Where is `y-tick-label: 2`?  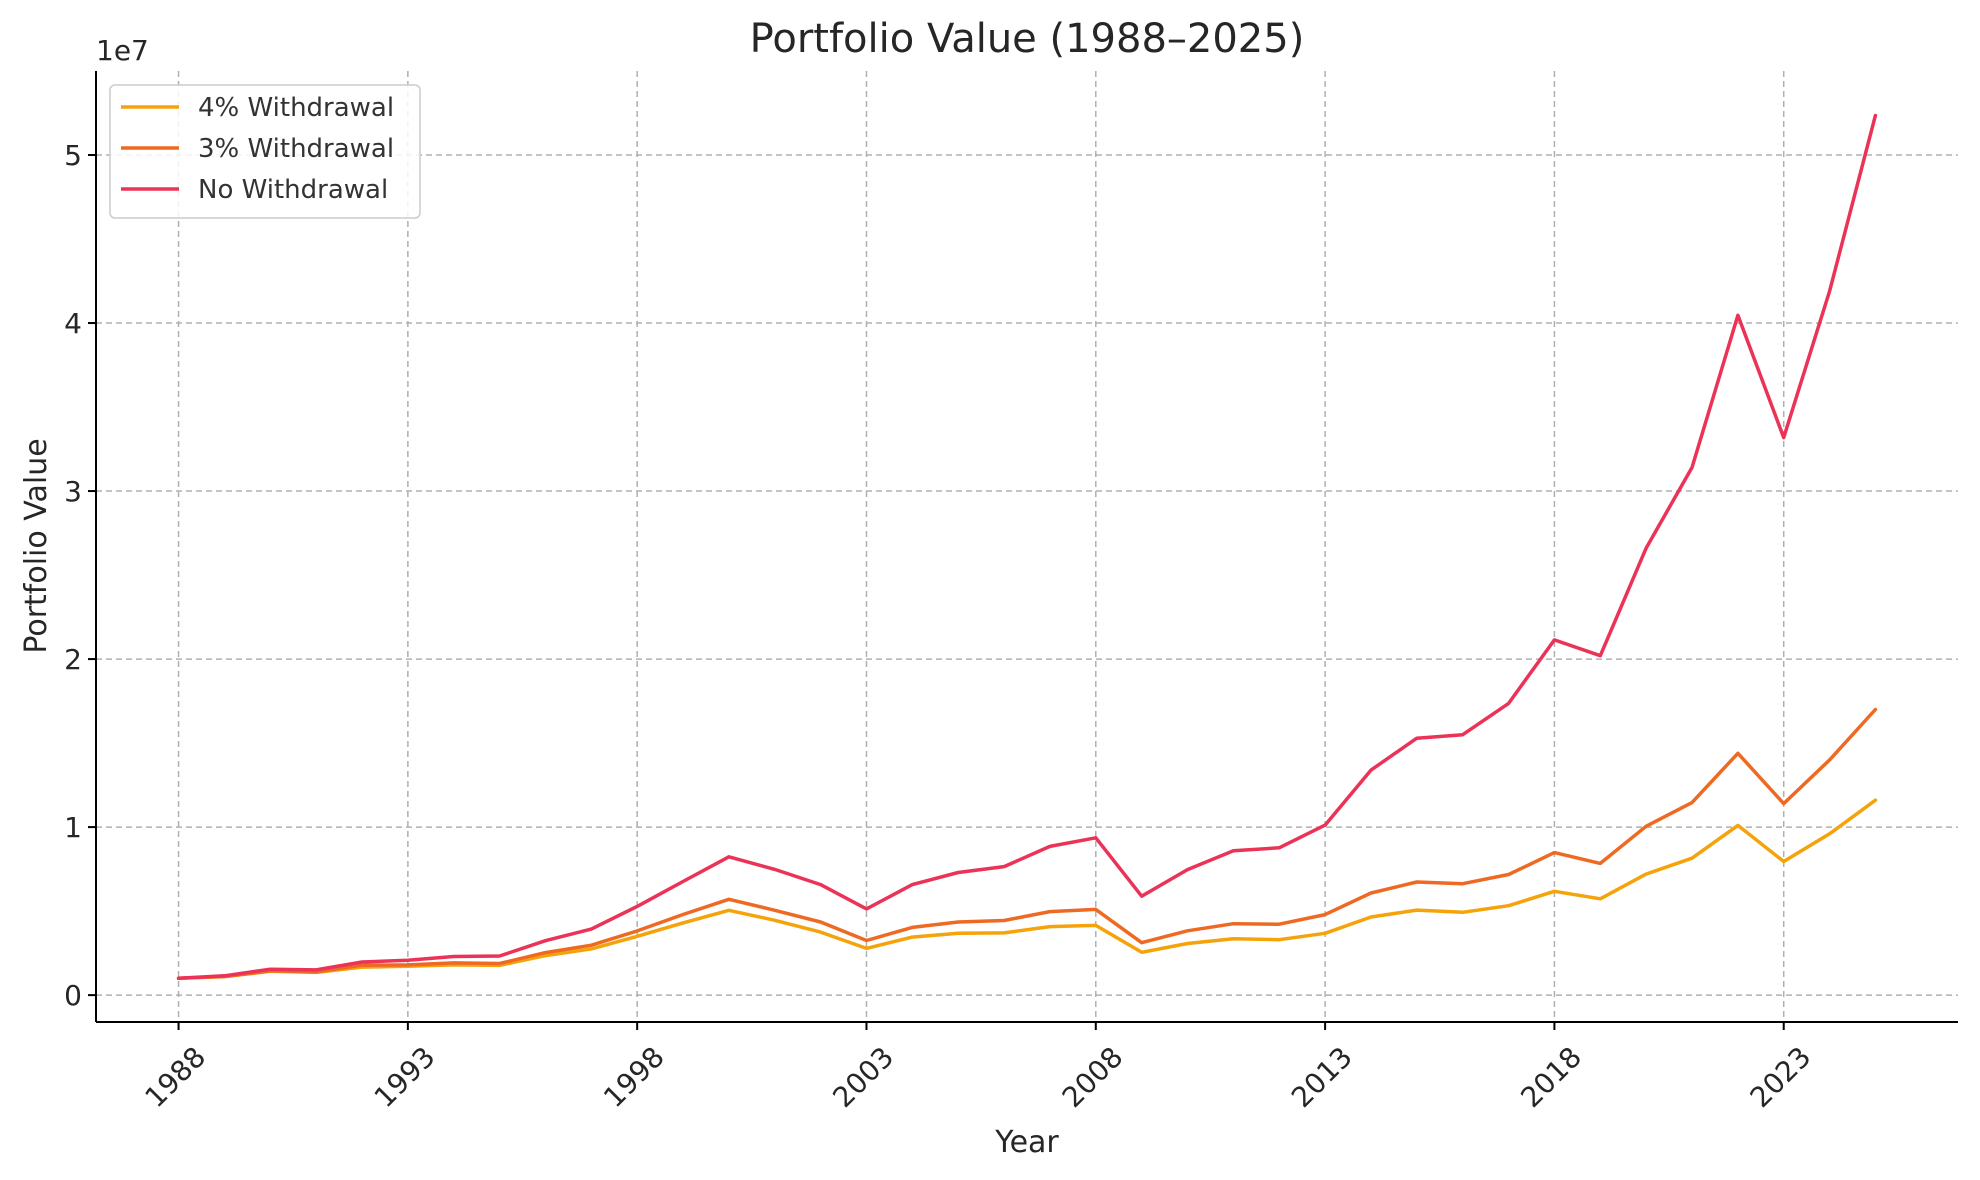 y-tick-label: 2 is located at coordinates (73, 659).